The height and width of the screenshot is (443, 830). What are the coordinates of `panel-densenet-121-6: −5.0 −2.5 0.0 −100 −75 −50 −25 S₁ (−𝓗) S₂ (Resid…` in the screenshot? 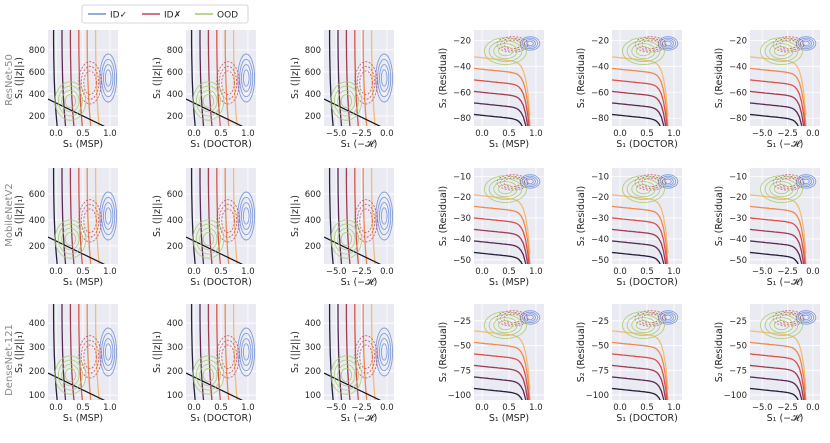 It's located at (767, 364).